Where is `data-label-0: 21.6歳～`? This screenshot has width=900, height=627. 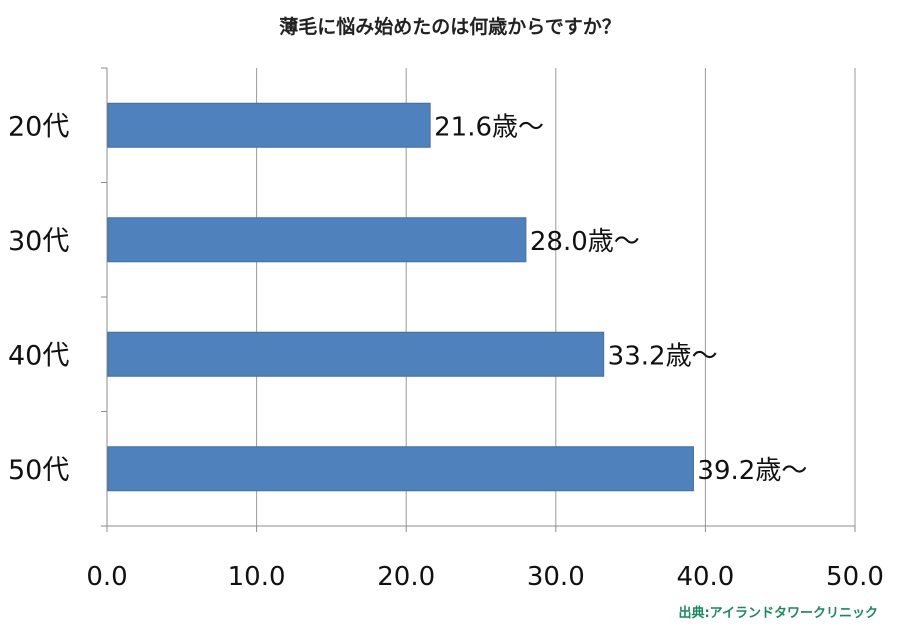 data-label-0: 21.6歳～ is located at coordinates (489, 127).